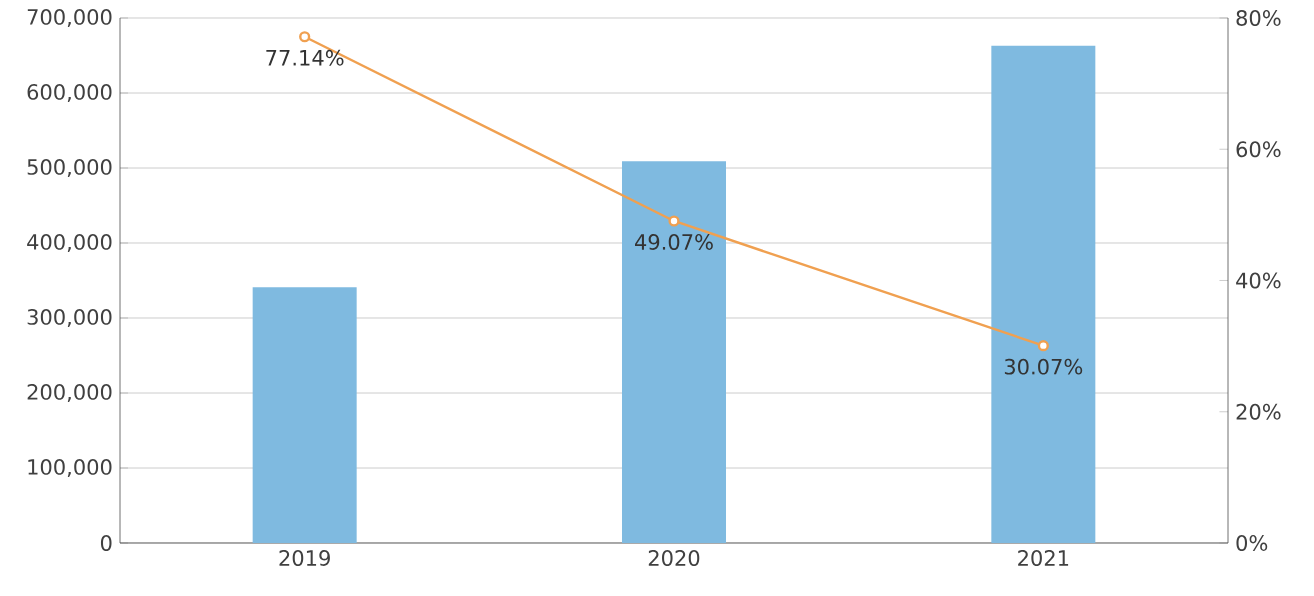 This screenshot has height=596, width=1314. What do you see at coordinates (69, 318) in the screenshot?
I see `y-tick-label: 300,000` at bounding box center [69, 318].